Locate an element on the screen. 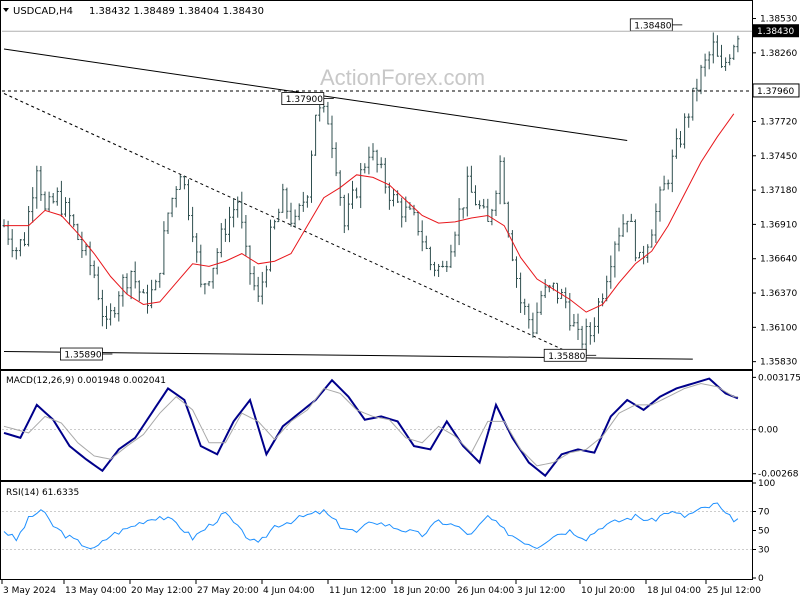 This screenshot has height=600, width=800. x-tick-label: 18 Jul 04:00 is located at coordinates (674, 591).